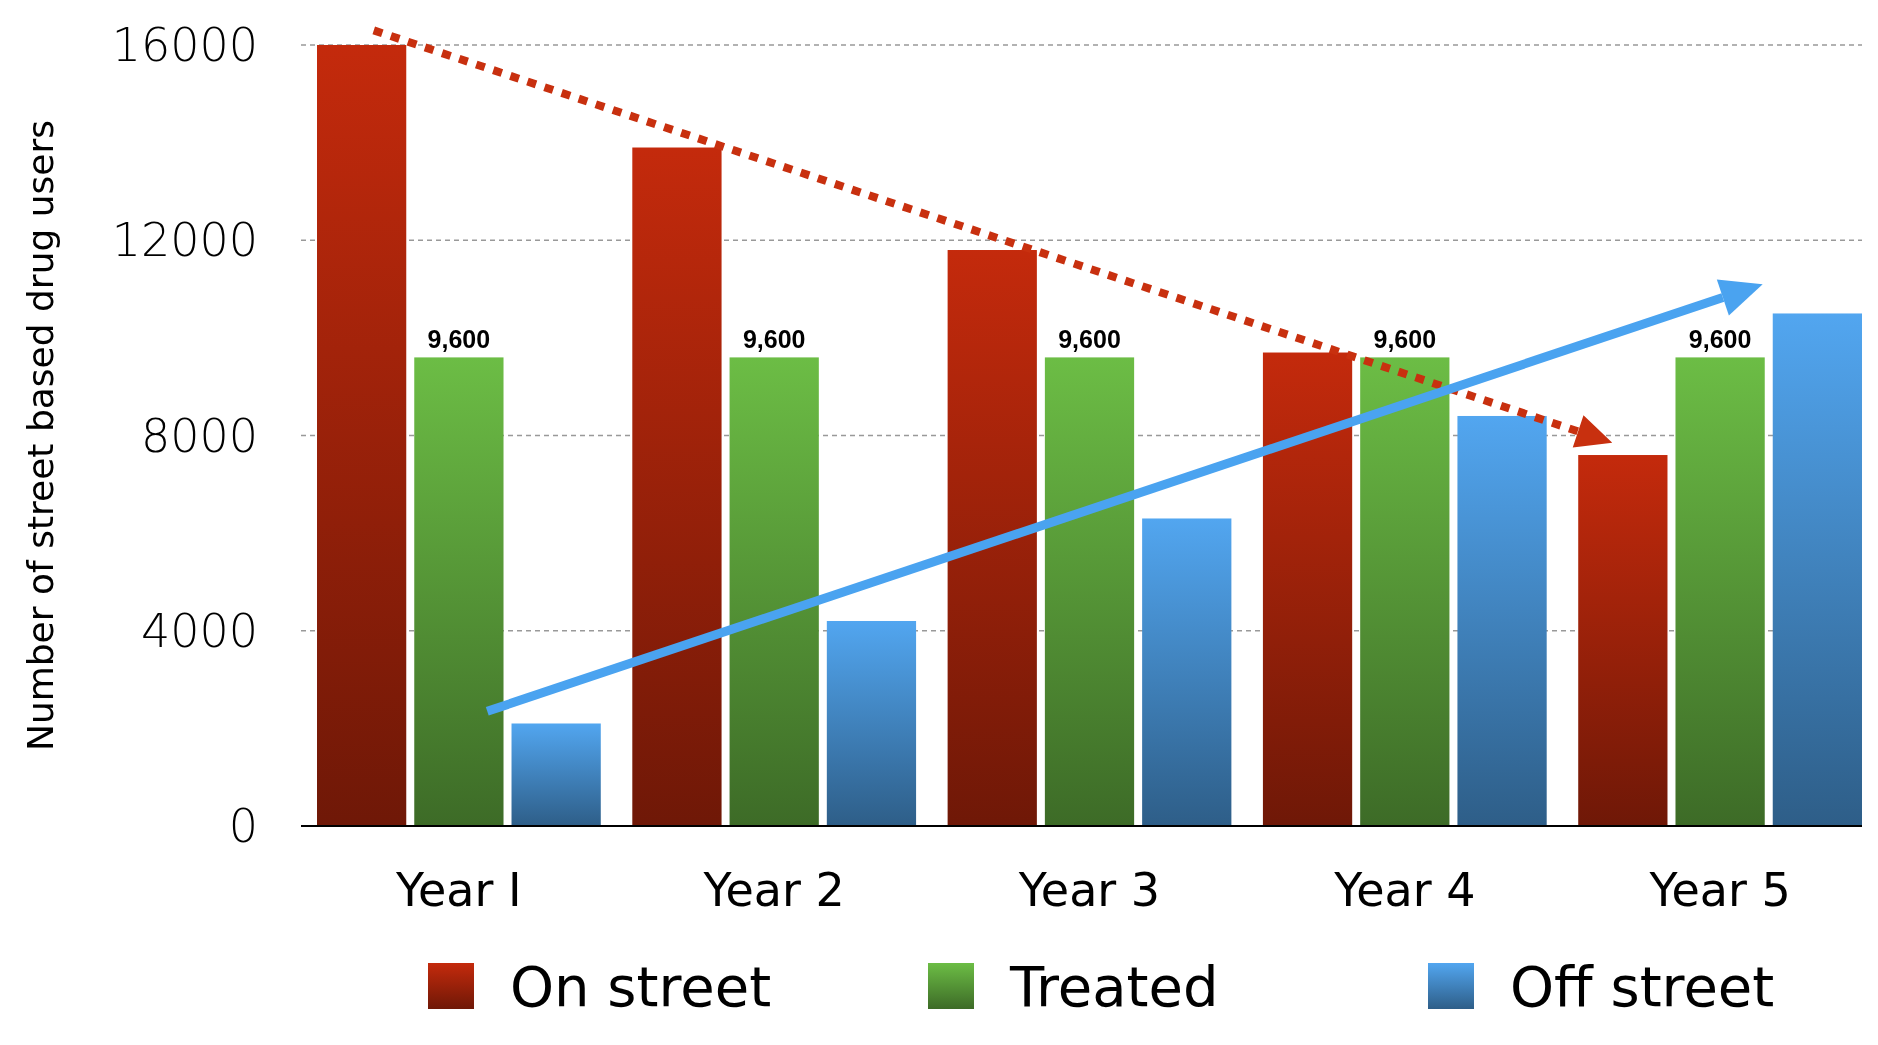 The image size is (1878, 1045). Describe the element at coordinates (184, 45) in the screenshot. I see `y-tick-label: 16000` at that location.